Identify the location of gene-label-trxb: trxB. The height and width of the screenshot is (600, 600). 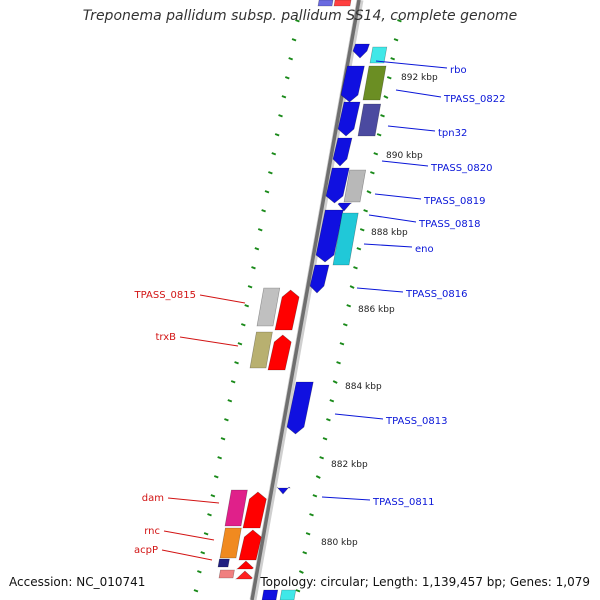
(165, 337).